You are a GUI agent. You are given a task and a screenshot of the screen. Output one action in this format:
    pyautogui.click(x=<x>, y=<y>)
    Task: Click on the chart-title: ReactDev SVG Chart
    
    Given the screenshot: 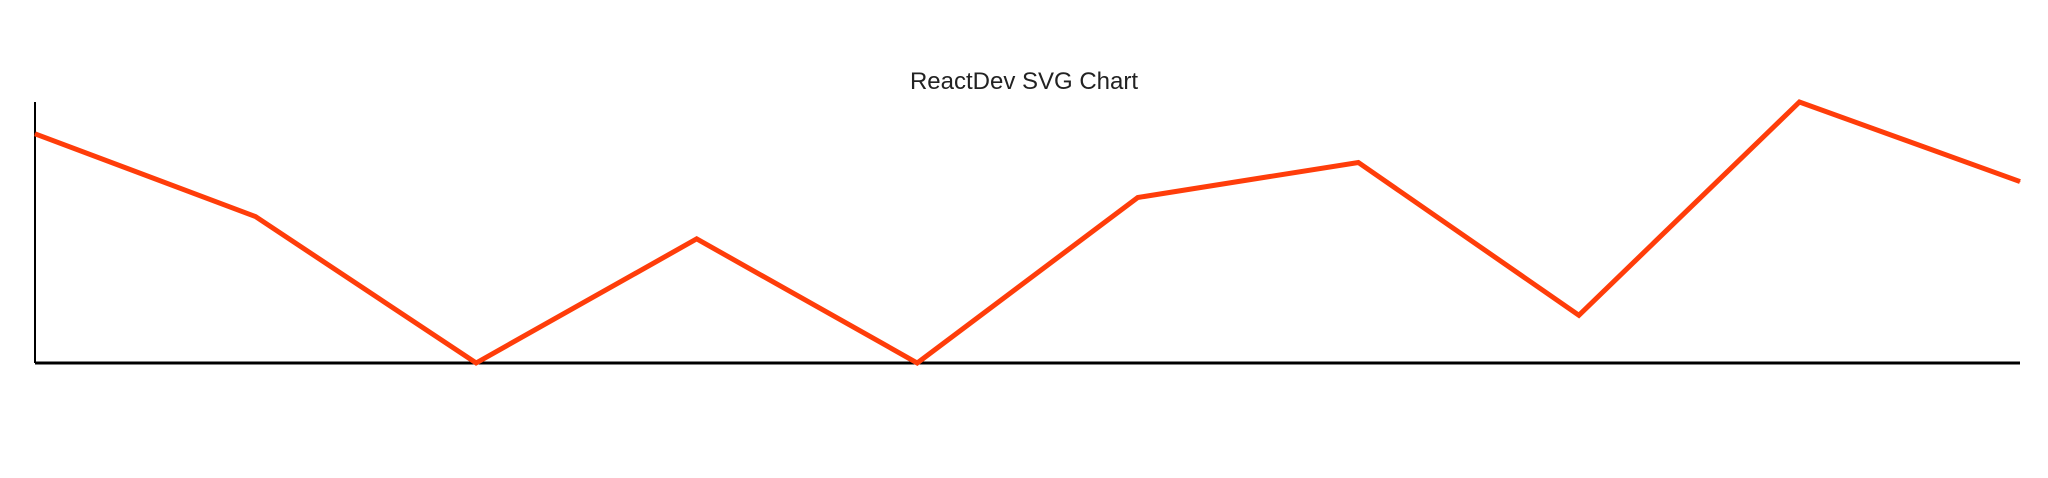 What is the action you would take?
    pyautogui.click(x=1024, y=81)
    